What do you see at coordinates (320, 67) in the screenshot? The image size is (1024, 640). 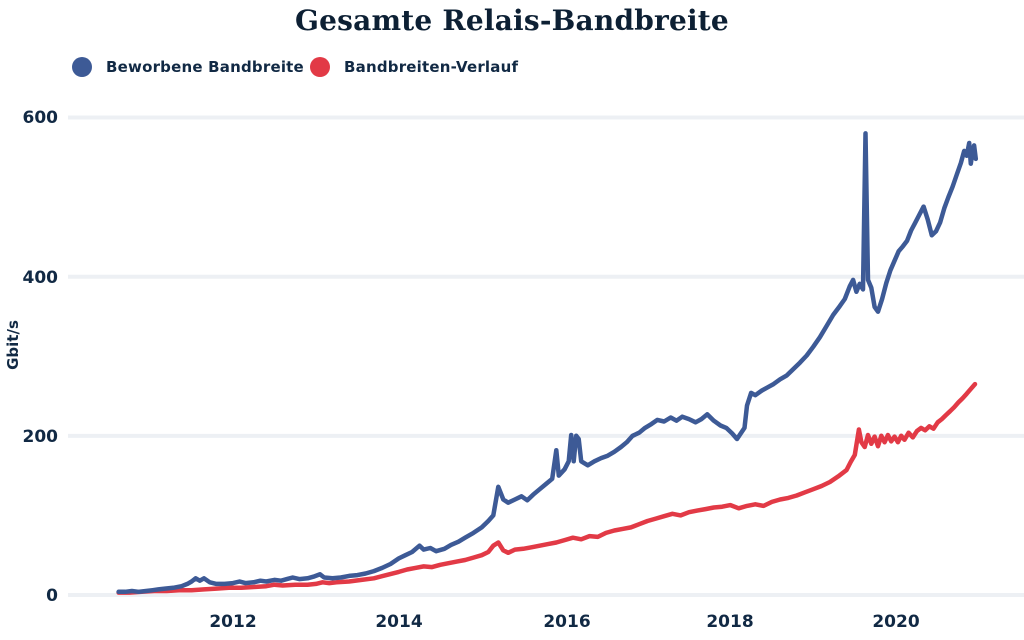 I see `legend-dot-red-icon` at bounding box center [320, 67].